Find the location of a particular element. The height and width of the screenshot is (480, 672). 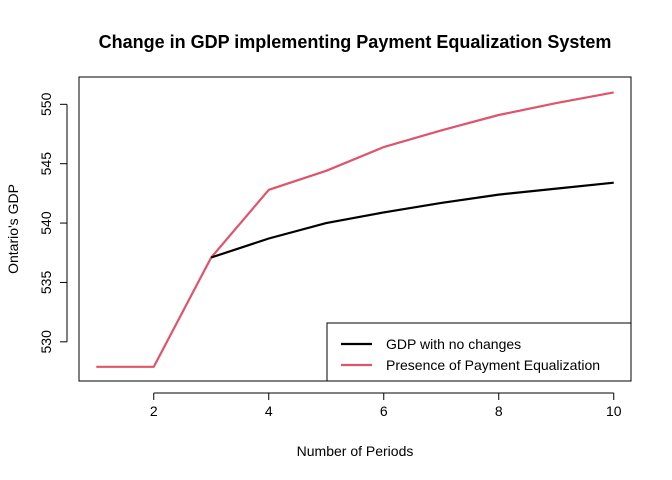

x-tick-label: 10 is located at coordinates (614, 411).